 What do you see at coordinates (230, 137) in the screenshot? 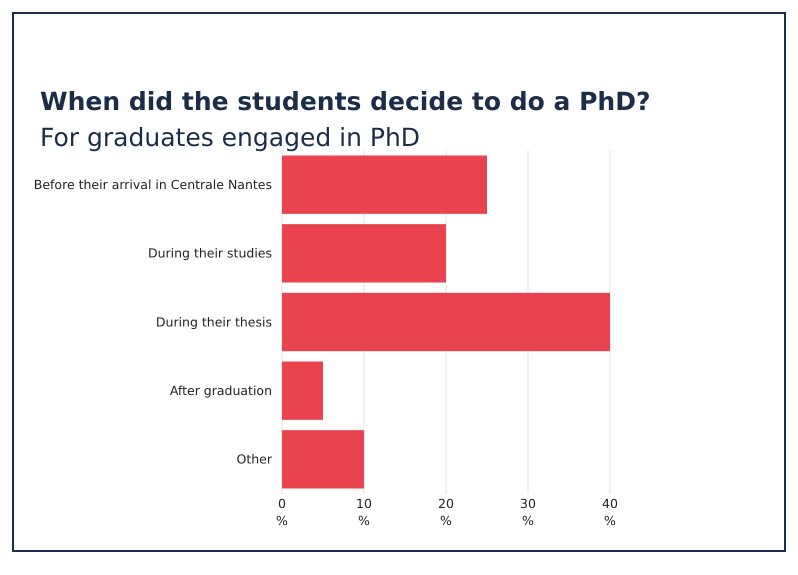
I see `chart-subtitle: For graduates engaged in PhD` at bounding box center [230, 137].